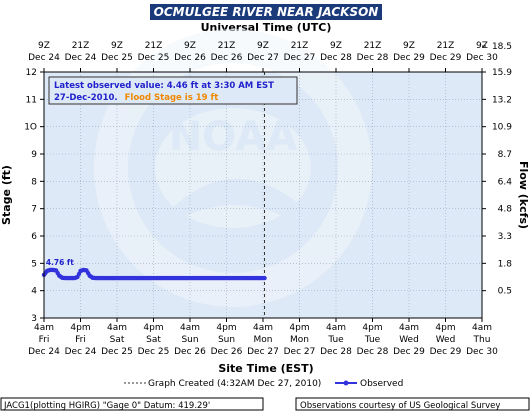 The width and height of the screenshot is (530, 415). What do you see at coordinates (497, 169) in the screenshot?
I see `right-axis: 0.5 1.8 3.3 4.8 6.4 8.7 10.9 13.2 15.9 18.5` at bounding box center [497, 169].